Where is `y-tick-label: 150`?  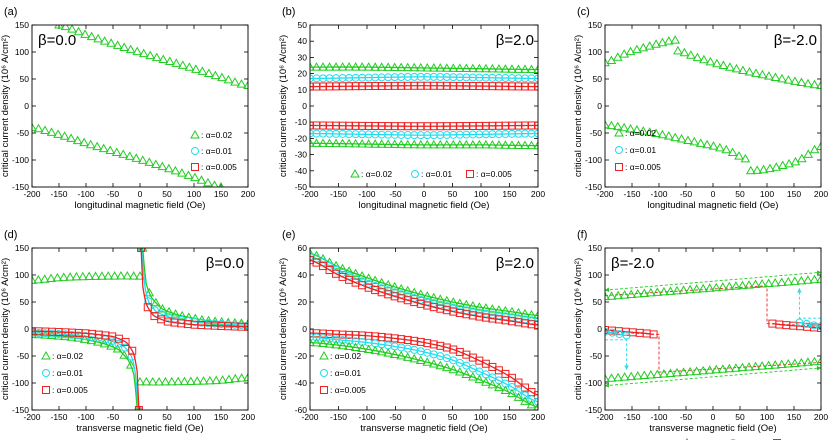 y-tick-label: 150 is located at coordinates (595, 25).